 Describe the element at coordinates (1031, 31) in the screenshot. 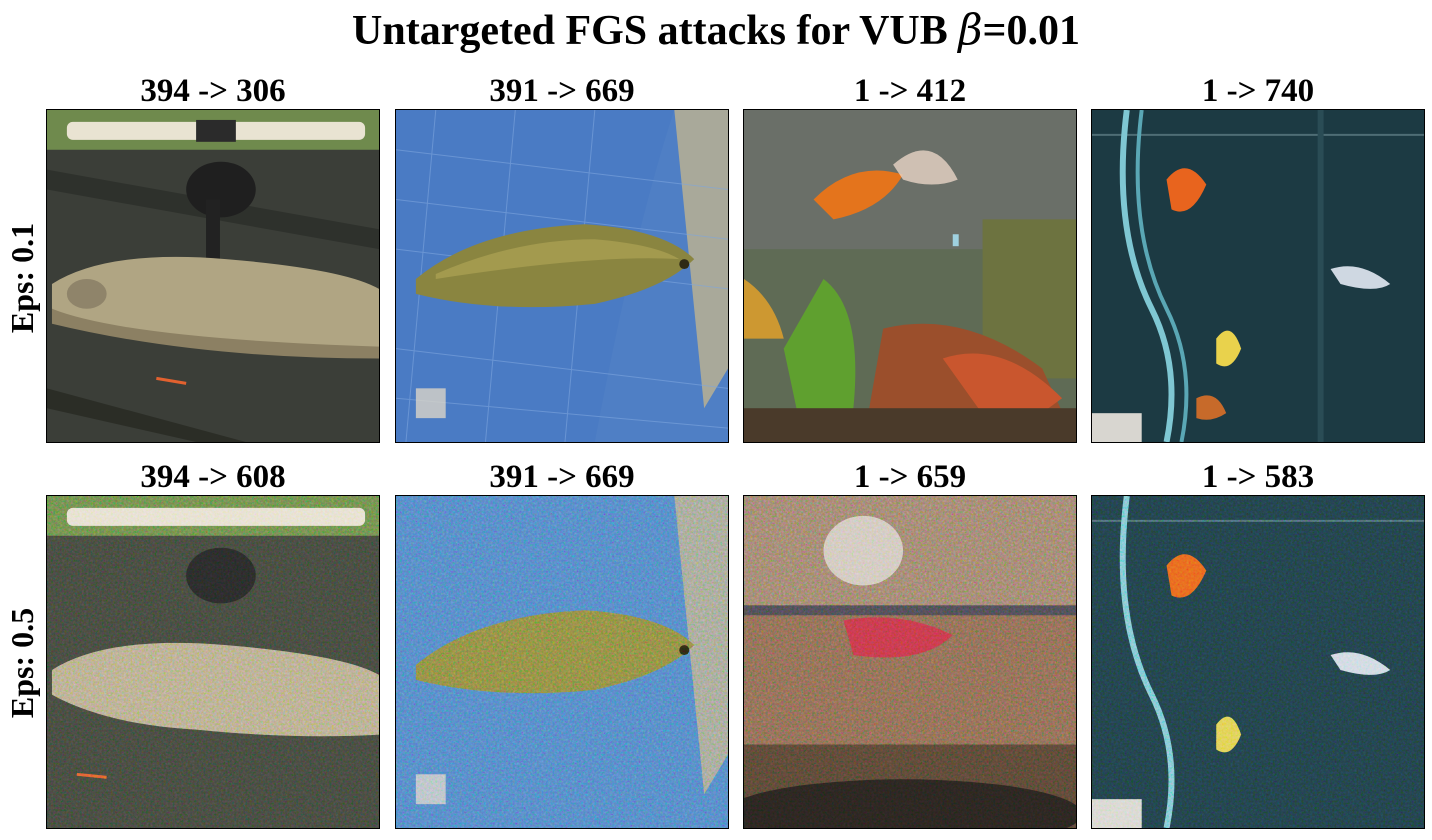

I see `title-suffix: =0.01` at that location.